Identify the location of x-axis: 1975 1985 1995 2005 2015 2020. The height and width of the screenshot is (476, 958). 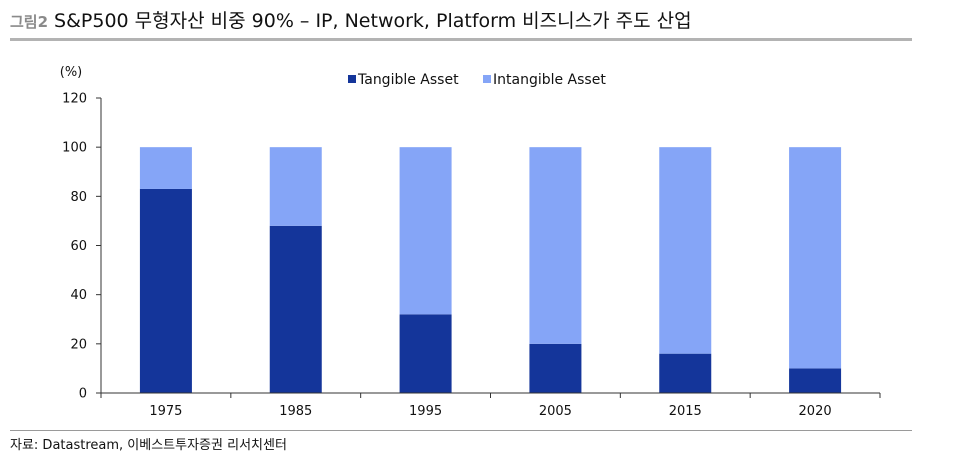
(490, 405).